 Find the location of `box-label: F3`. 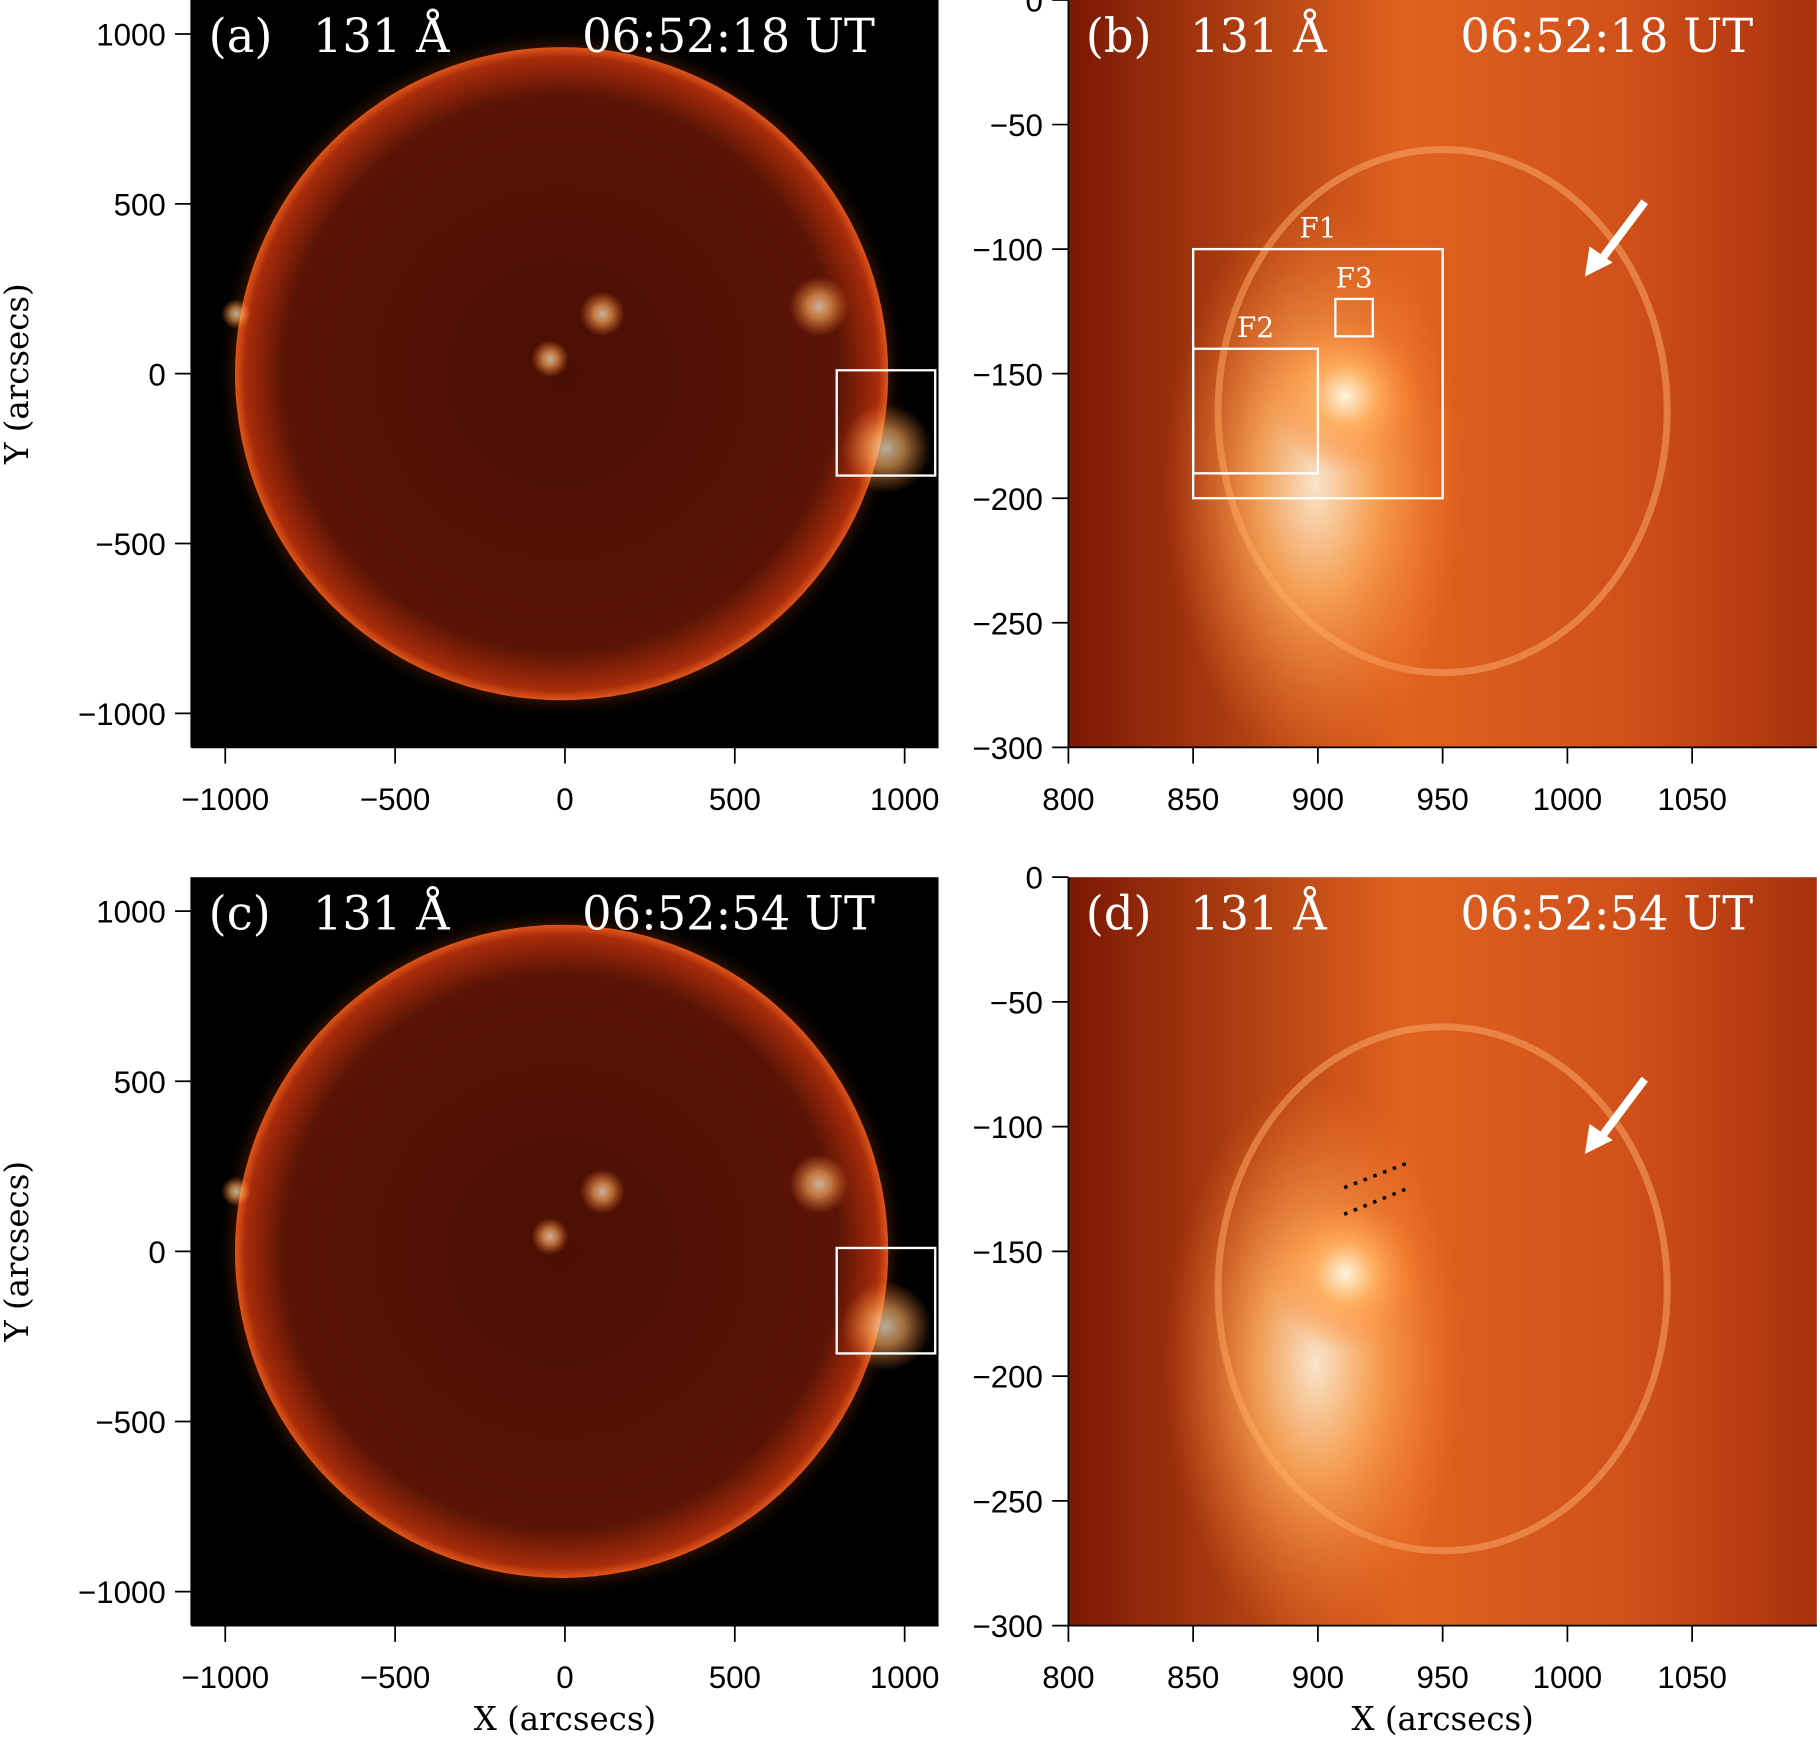

box-label: F3 is located at coordinates (1354, 277).